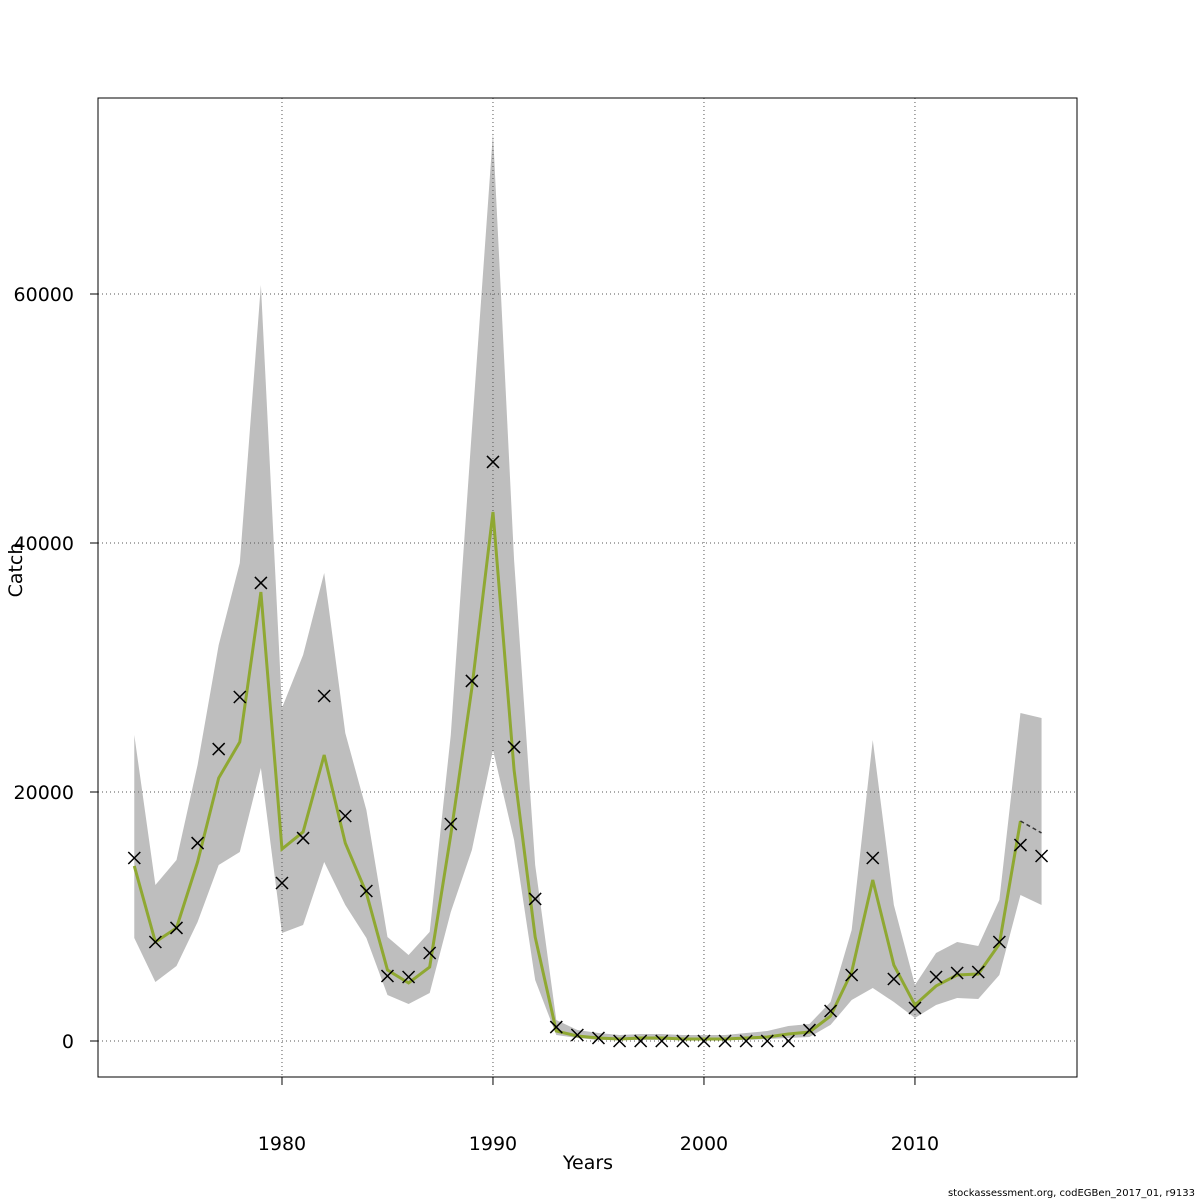  What do you see at coordinates (44, 544) in the screenshot?
I see `y-tick-label: 40000` at bounding box center [44, 544].